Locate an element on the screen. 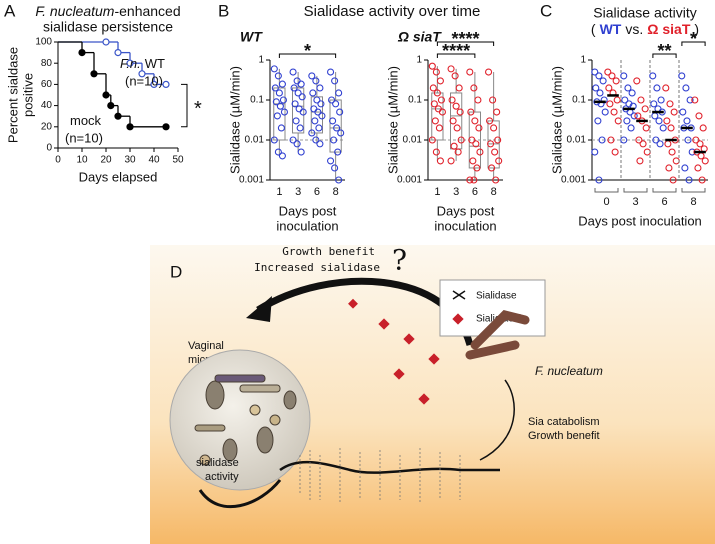 This screenshot has height=544, width=715. x-axis-label: Days elapsed is located at coordinates (118, 176).